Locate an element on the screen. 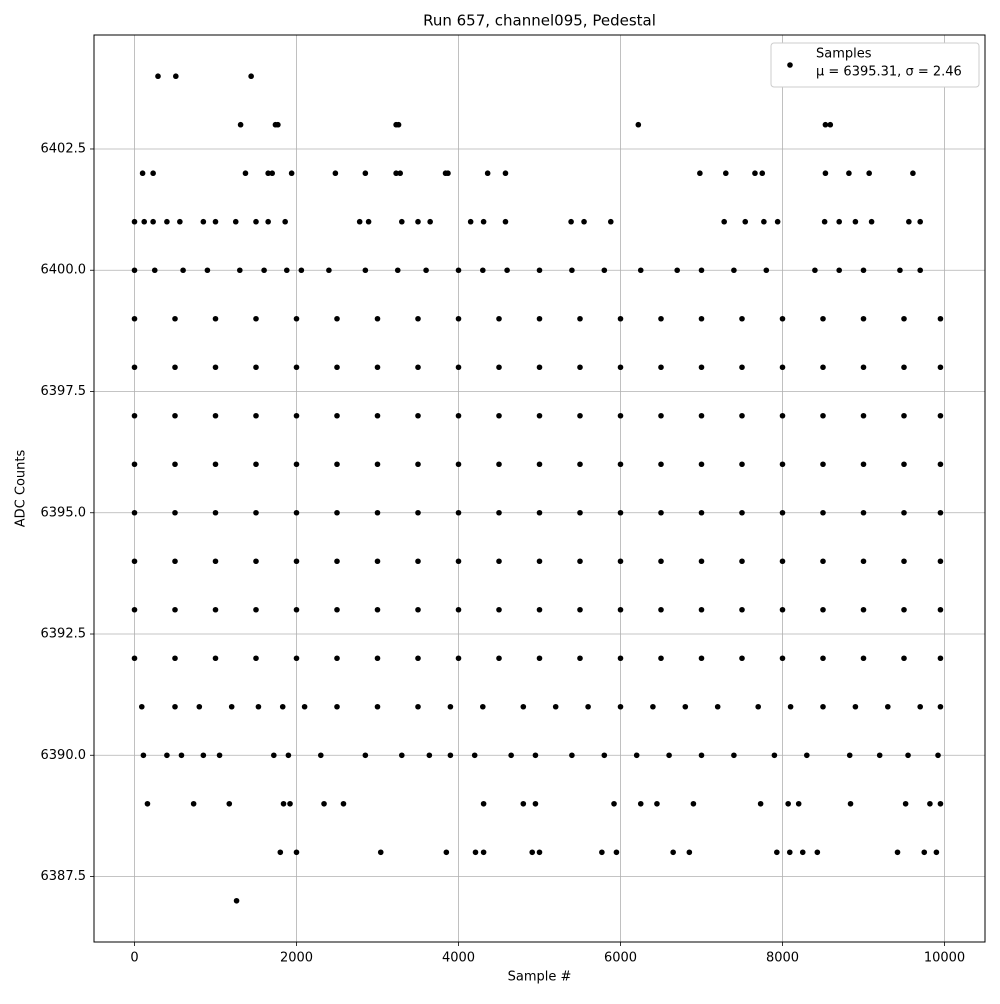 The width and height of the screenshot is (1000, 1004). legend-marker is located at coordinates (790, 65).